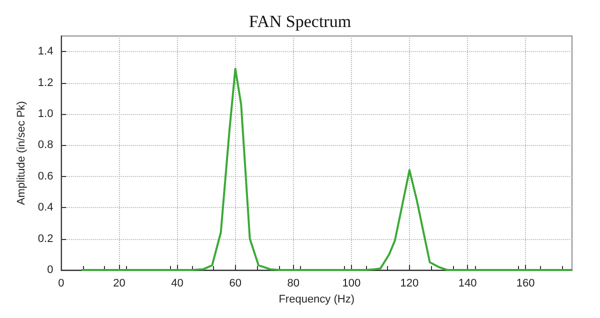  I want to click on x-tick-label: 80, so click(293, 284).